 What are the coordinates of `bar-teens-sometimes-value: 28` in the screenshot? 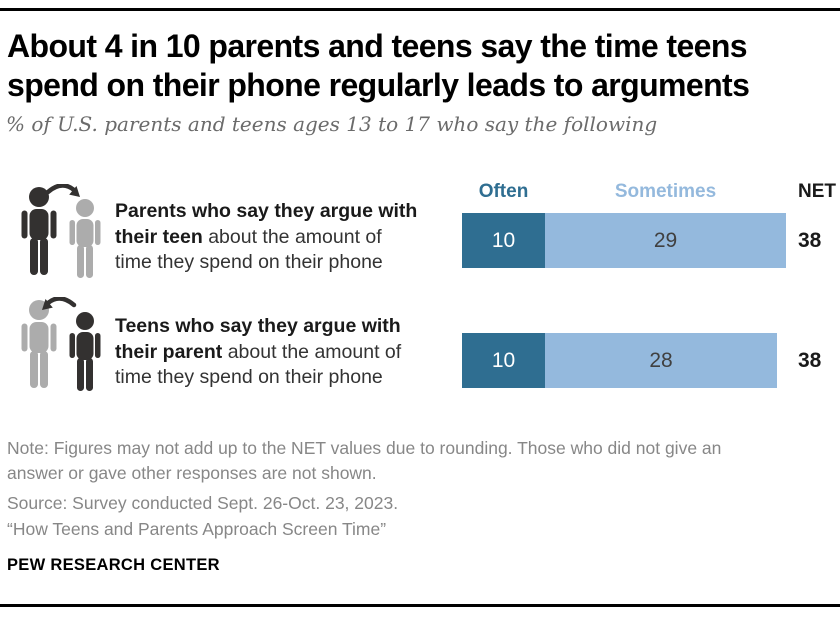 It's located at (661, 360).